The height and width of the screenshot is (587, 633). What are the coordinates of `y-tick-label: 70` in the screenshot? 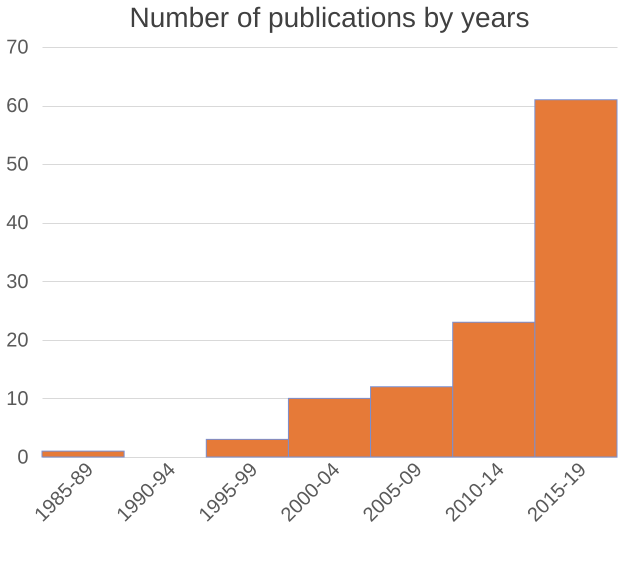 It's located at (17, 47).